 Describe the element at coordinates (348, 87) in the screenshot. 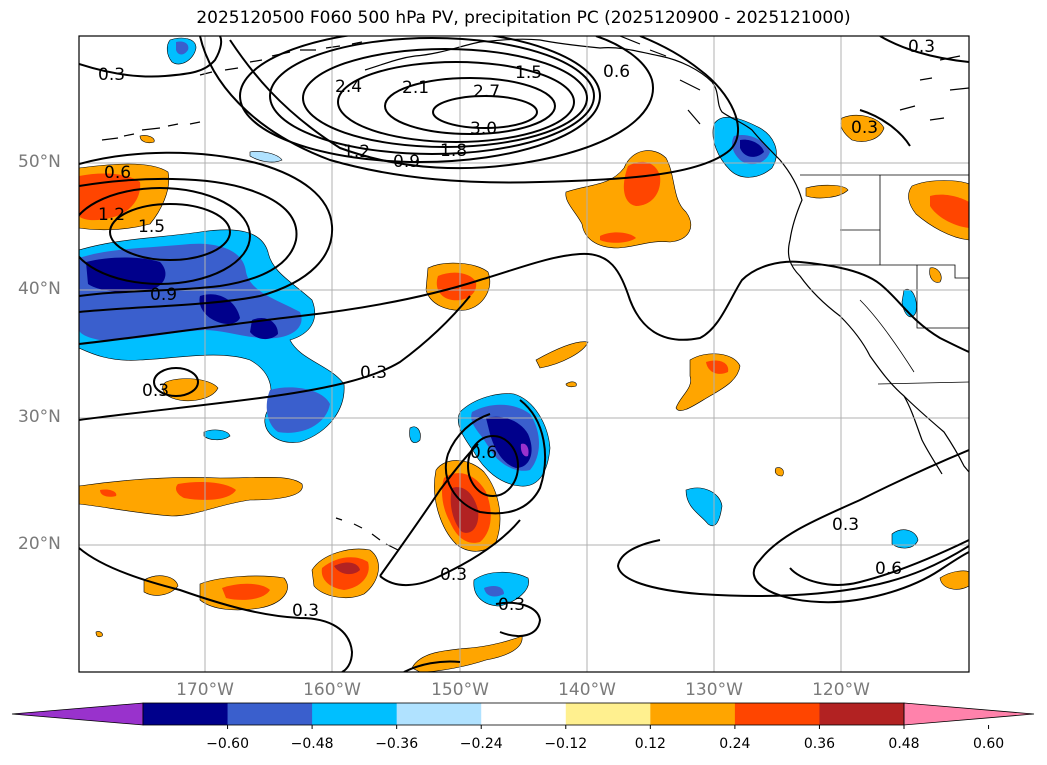

I see `contour-label: 2.4` at that location.